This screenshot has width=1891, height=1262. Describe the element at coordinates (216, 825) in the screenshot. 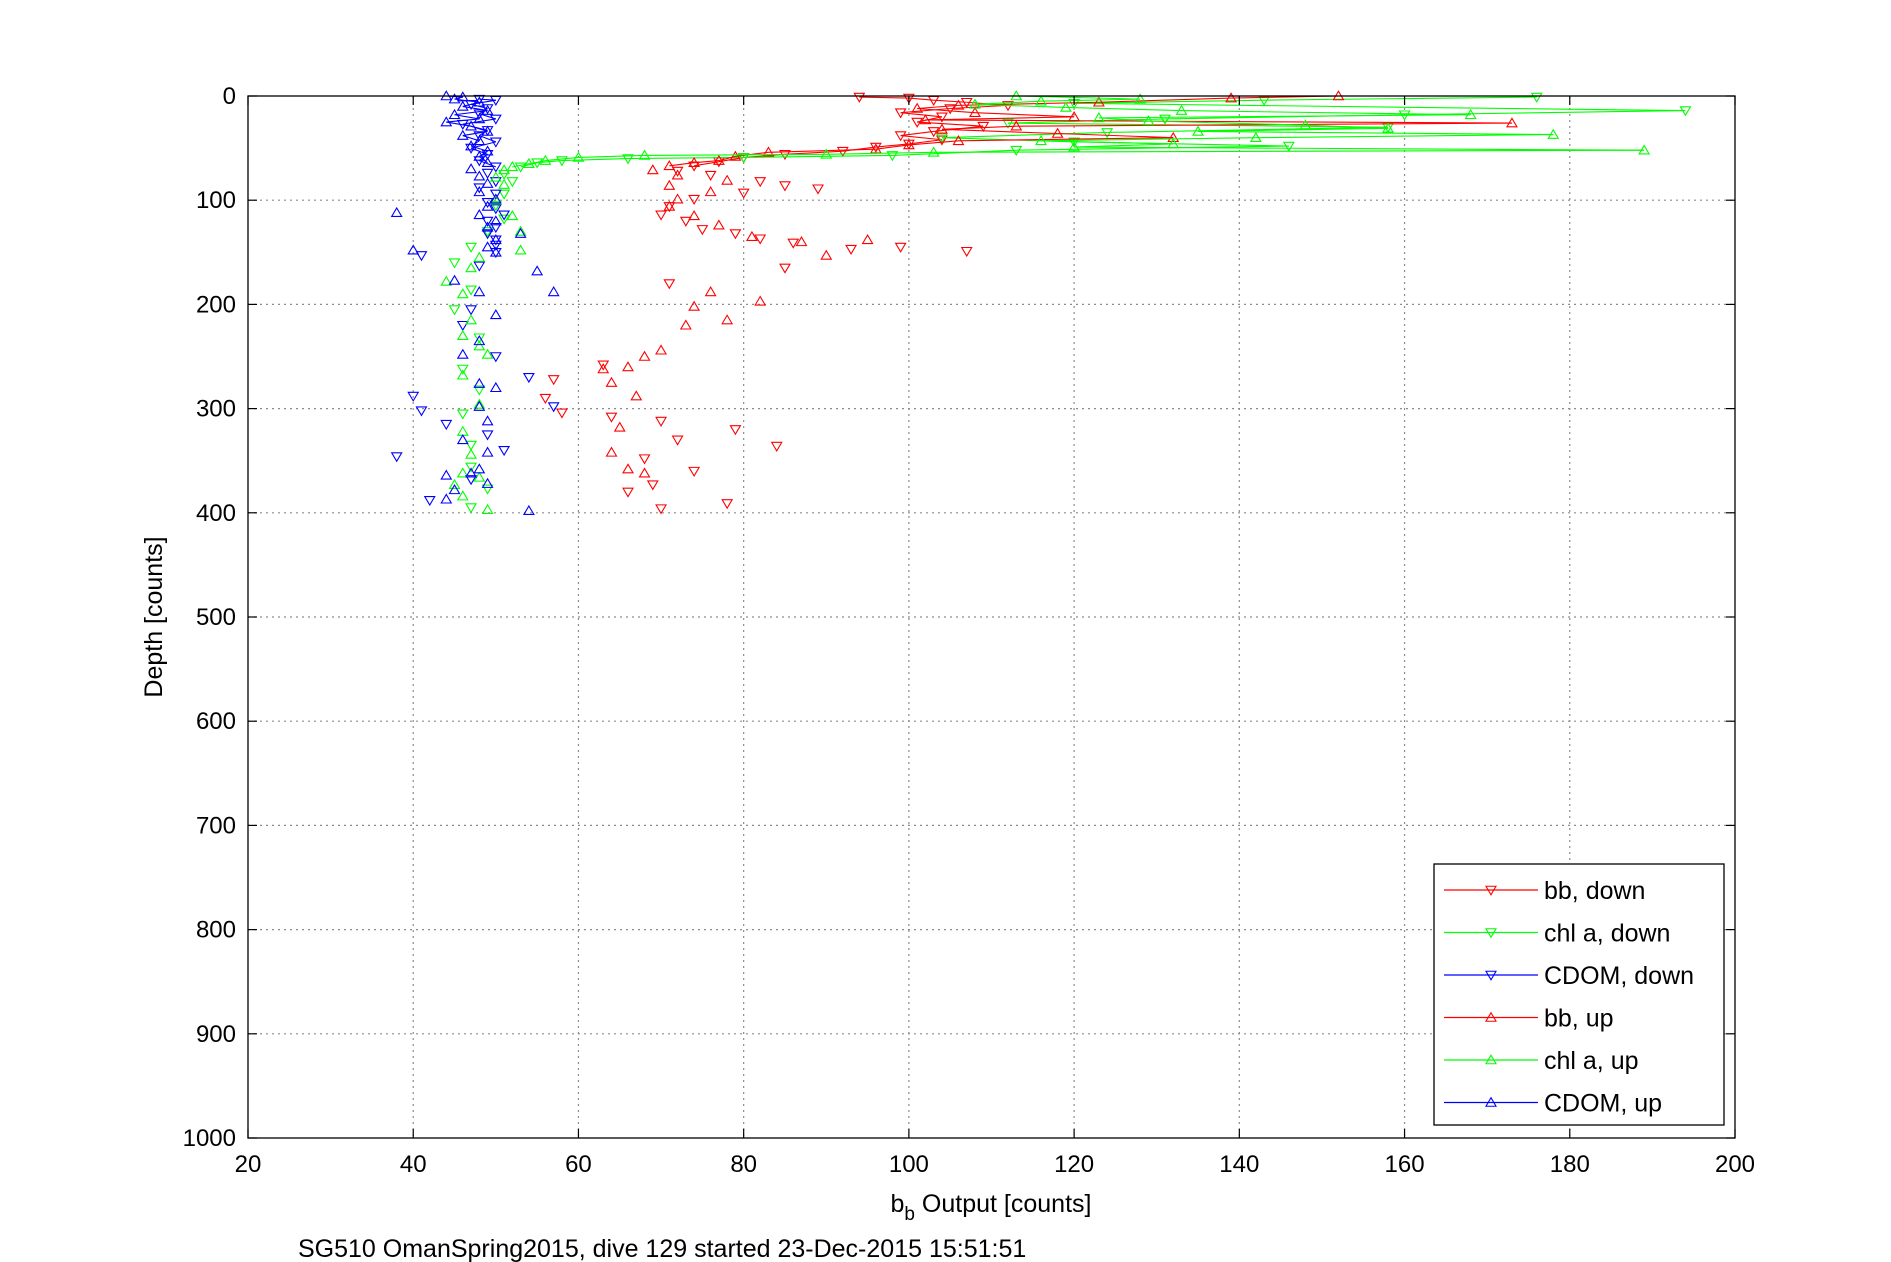

I see `y-tick-label: 700` at that location.